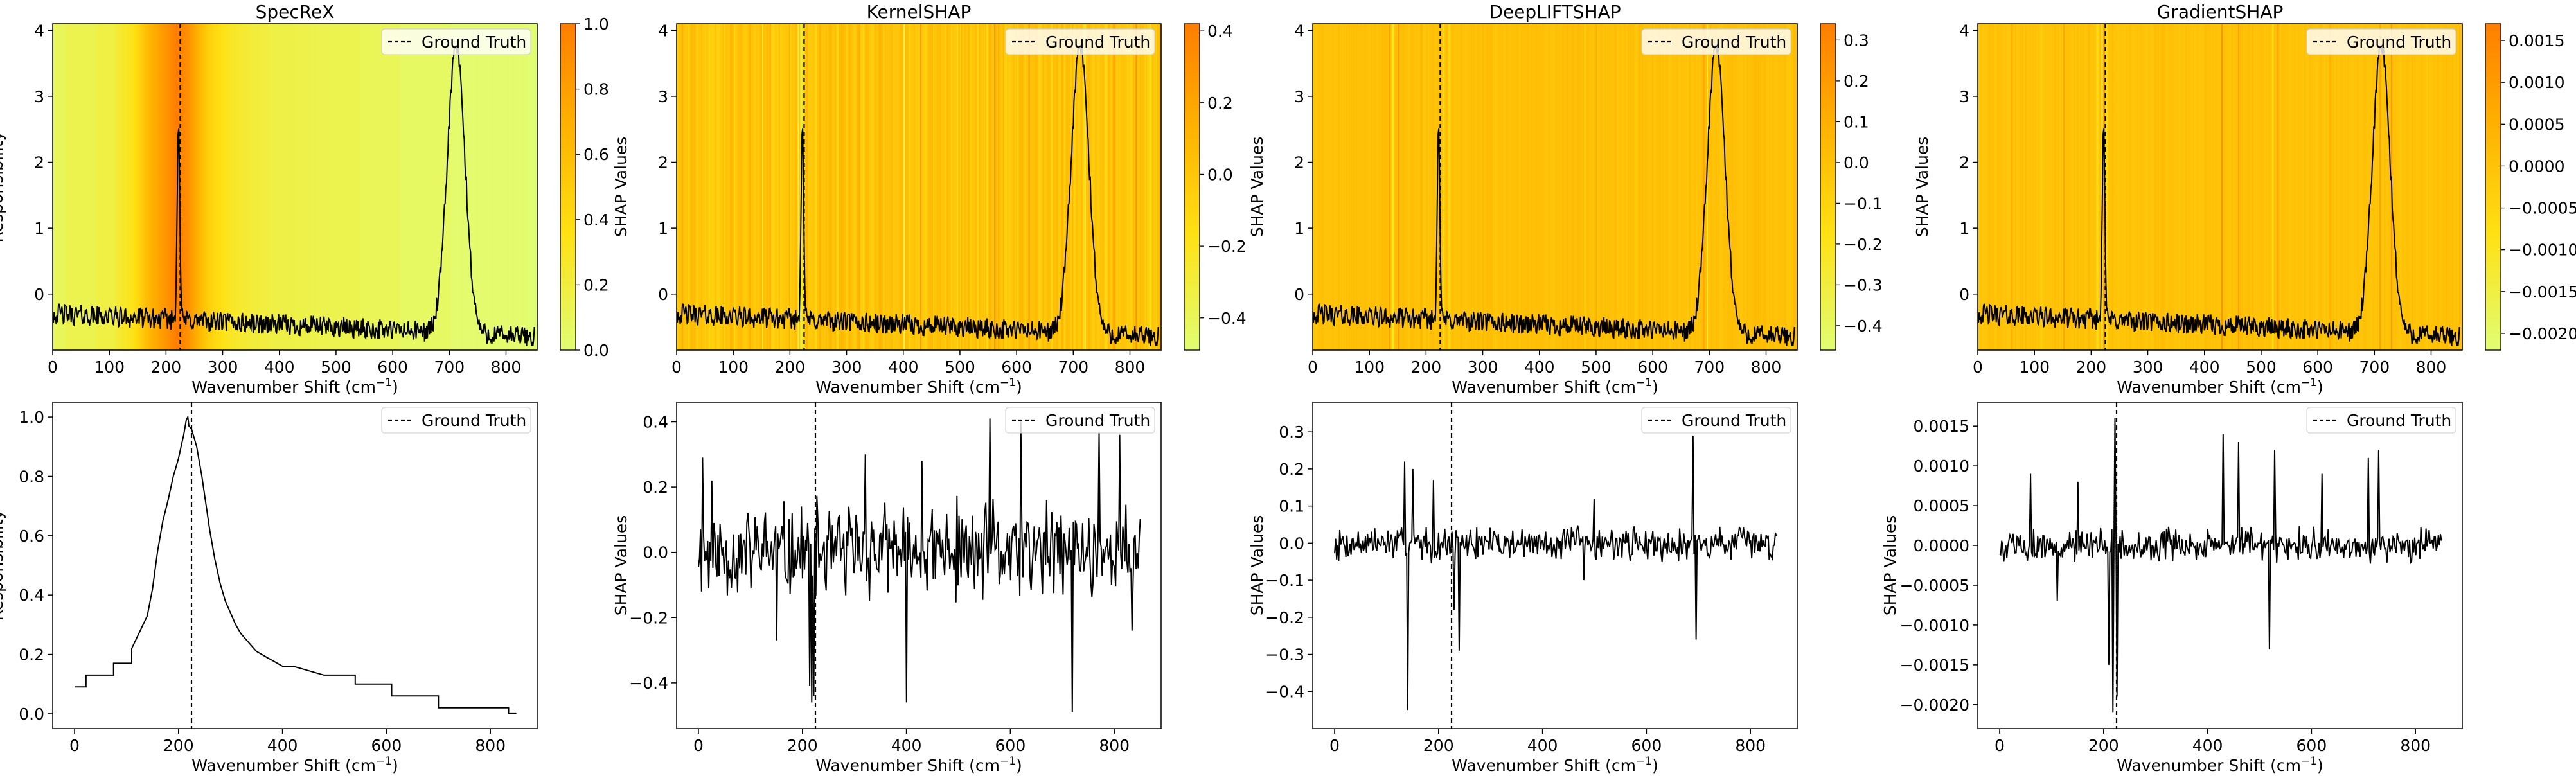 Image resolution: width=2576 pixels, height=778 pixels. What do you see at coordinates (1130, 367) in the screenshot?
I see `x-tick-label: 800` at bounding box center [1130, 367].